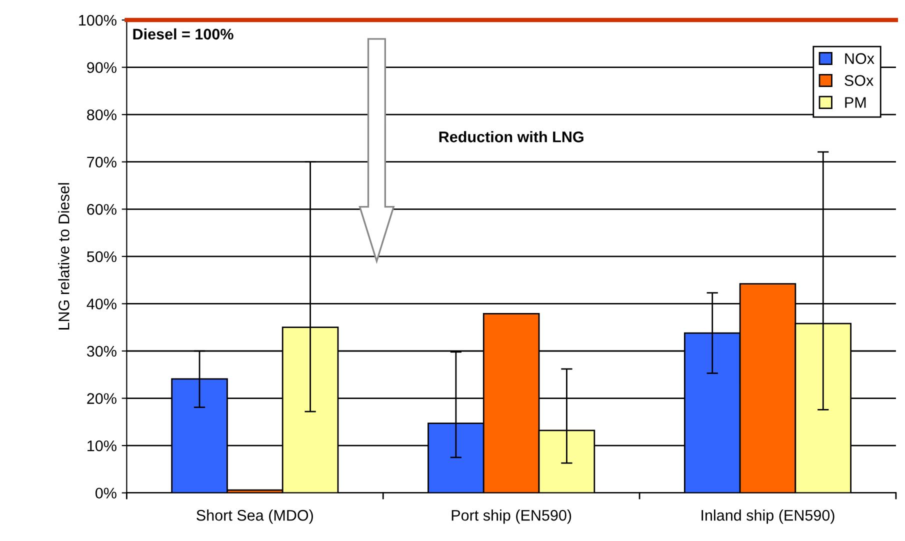 Image resolution: width=905 pixels, height=541 pixels. Describe the element at coordinates (101, 114) in the screenshot. I see `y-tick-label: 80%` at that location.